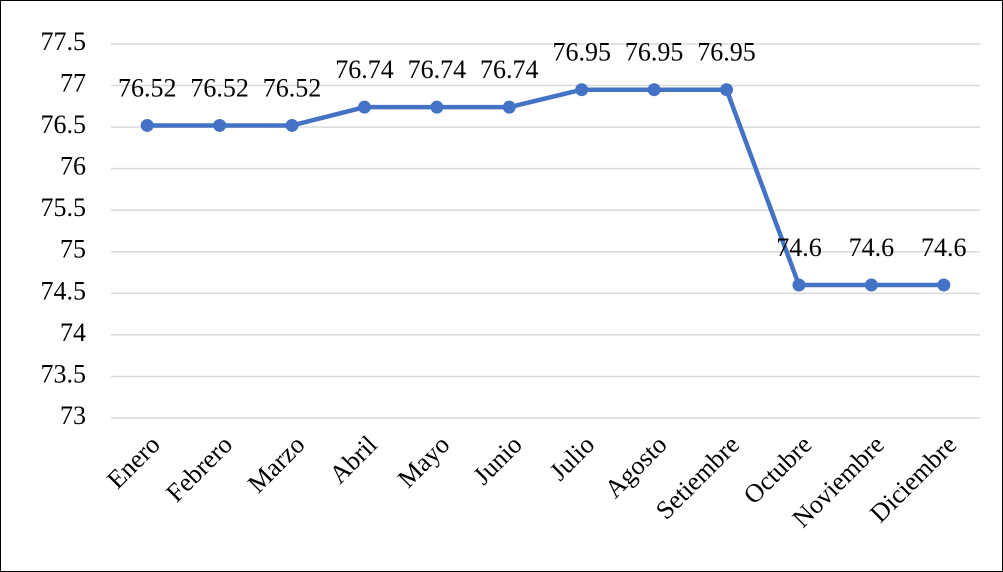  What do you see at coordinates (64, 290) in the screenshot?
I see `y-tick-label: 74.5` at bounding box center [64, 290].